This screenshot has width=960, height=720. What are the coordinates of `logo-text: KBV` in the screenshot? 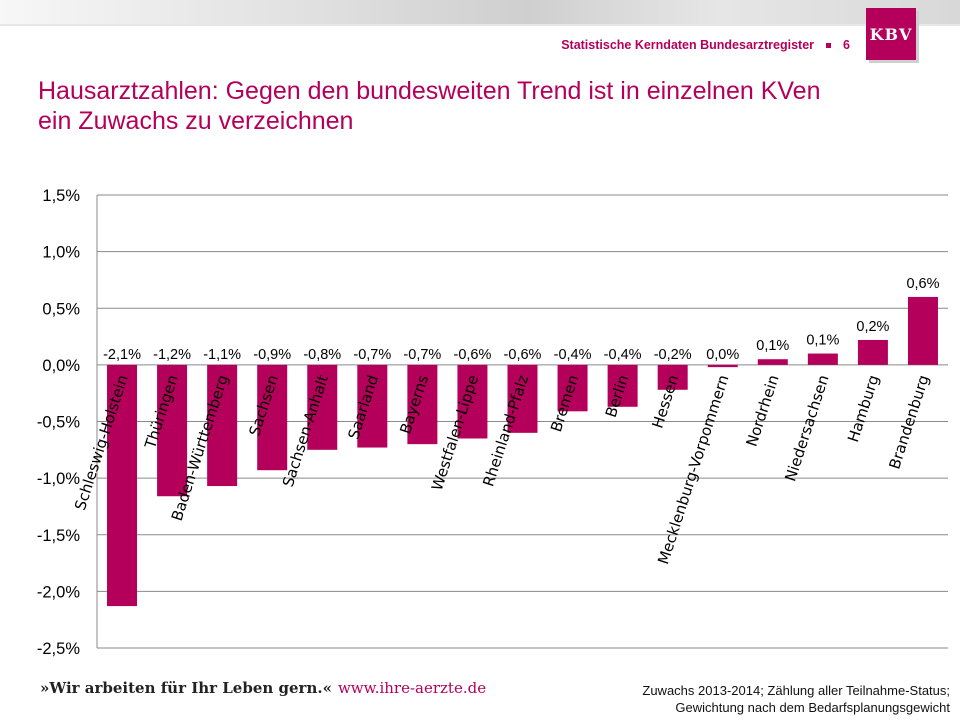 It's located at (891, 34).